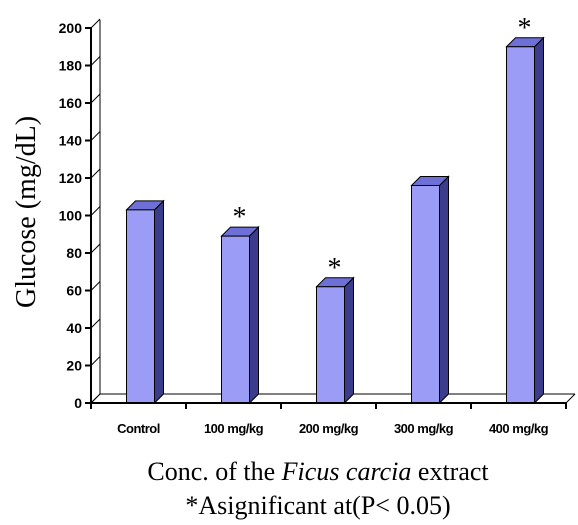  Describe the element at coordinates (71, 28) in the screenshot. I see `y-tick-label: 200` at that location.